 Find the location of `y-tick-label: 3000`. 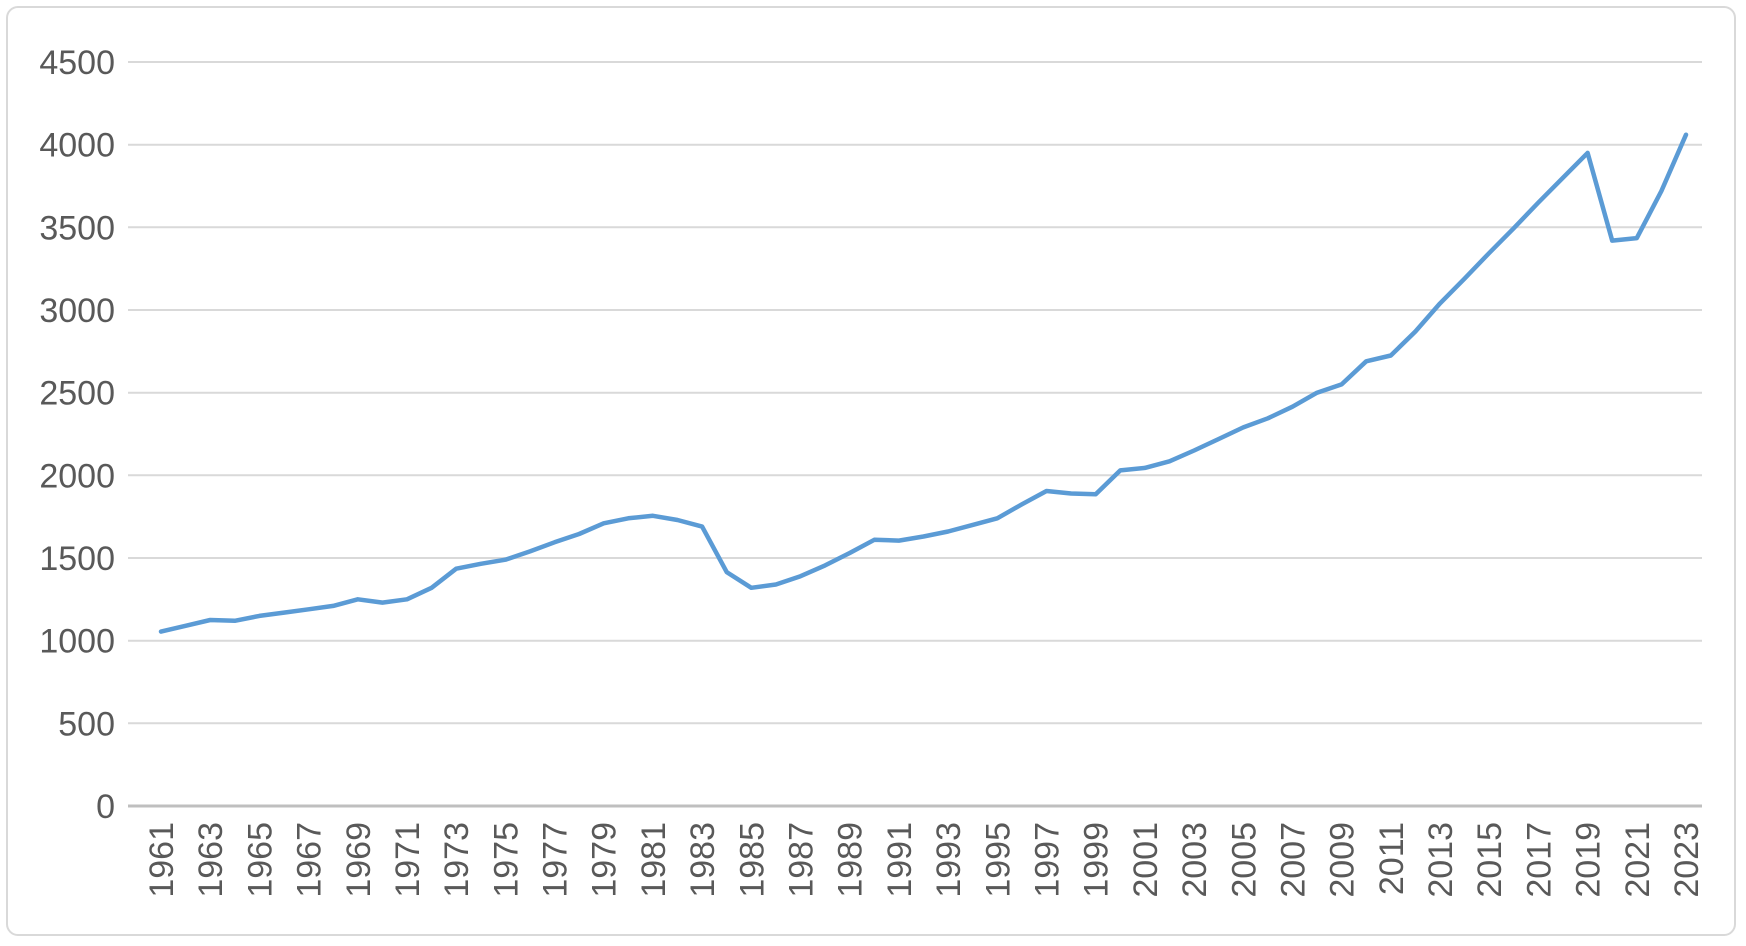

y-tick-label: 3000 is located at coordinates (77, 311).